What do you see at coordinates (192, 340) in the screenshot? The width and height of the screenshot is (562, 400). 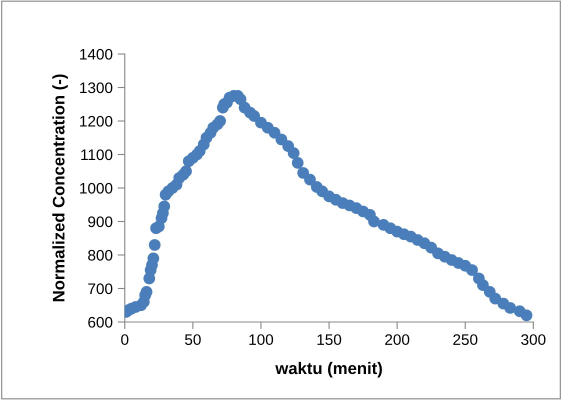 I see `x-tick-label: 50` at bounding box center [192, 340].